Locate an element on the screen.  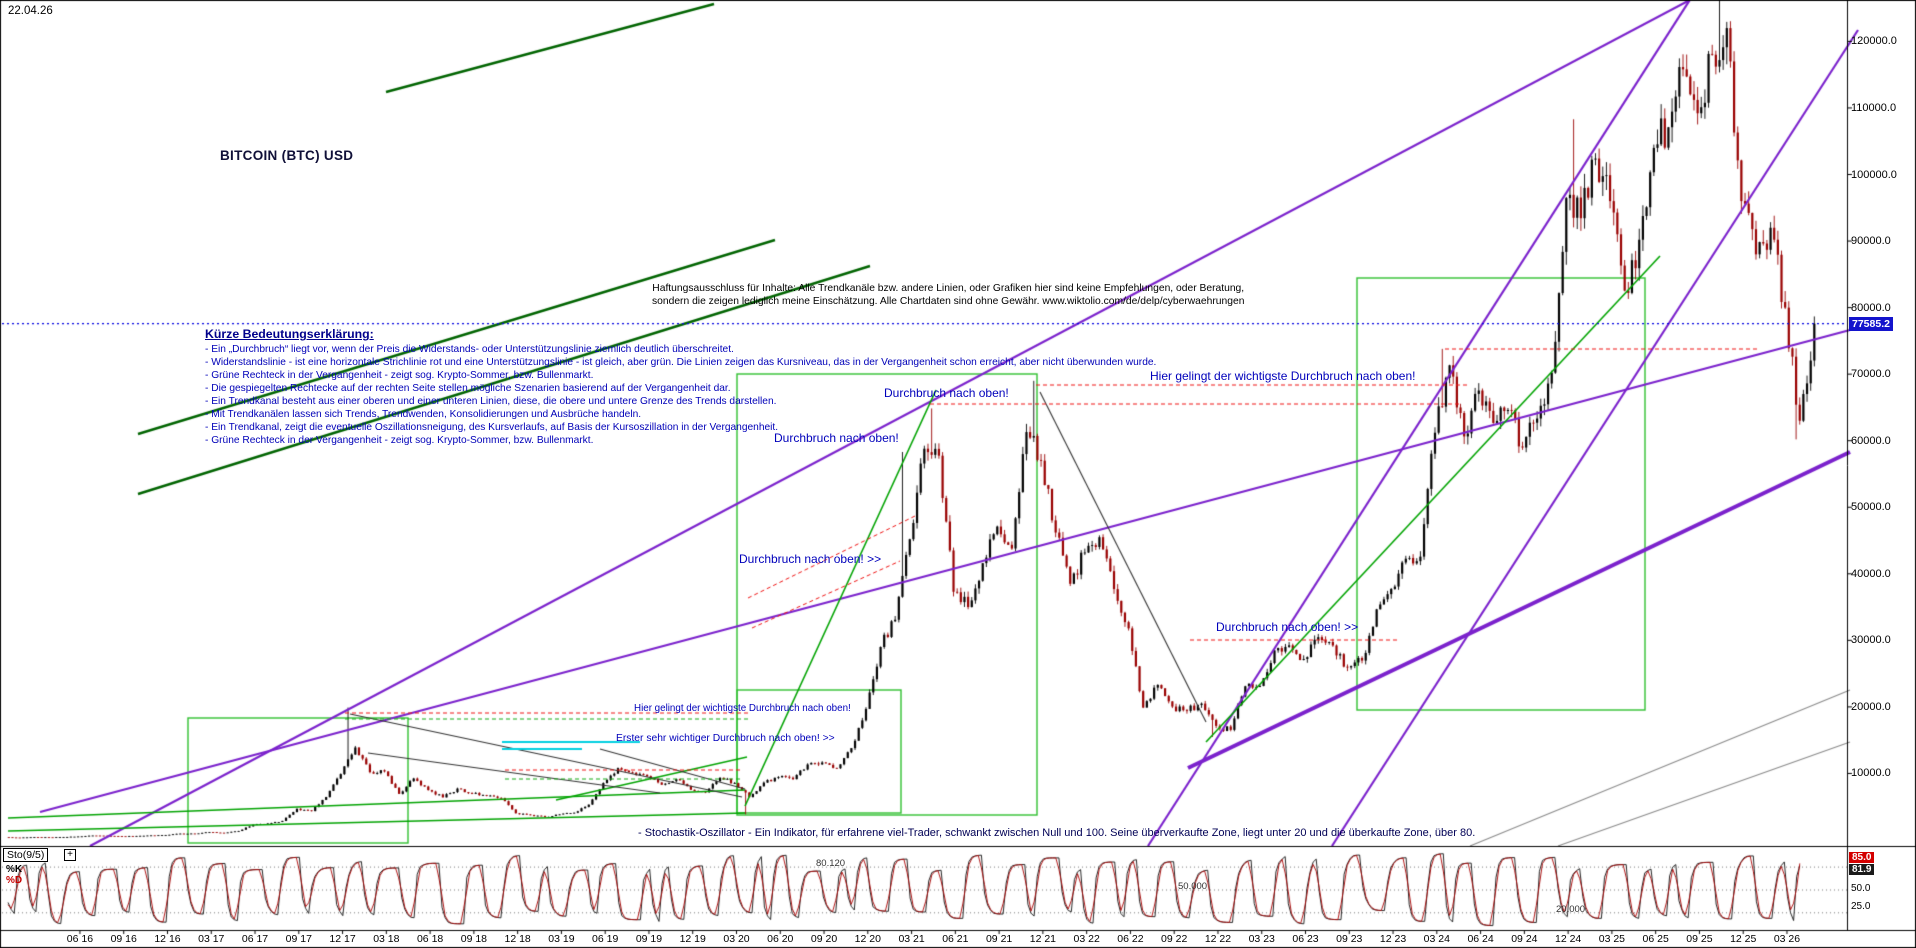
chart-date: 22.04.26 is located at coordinates (30, 11).